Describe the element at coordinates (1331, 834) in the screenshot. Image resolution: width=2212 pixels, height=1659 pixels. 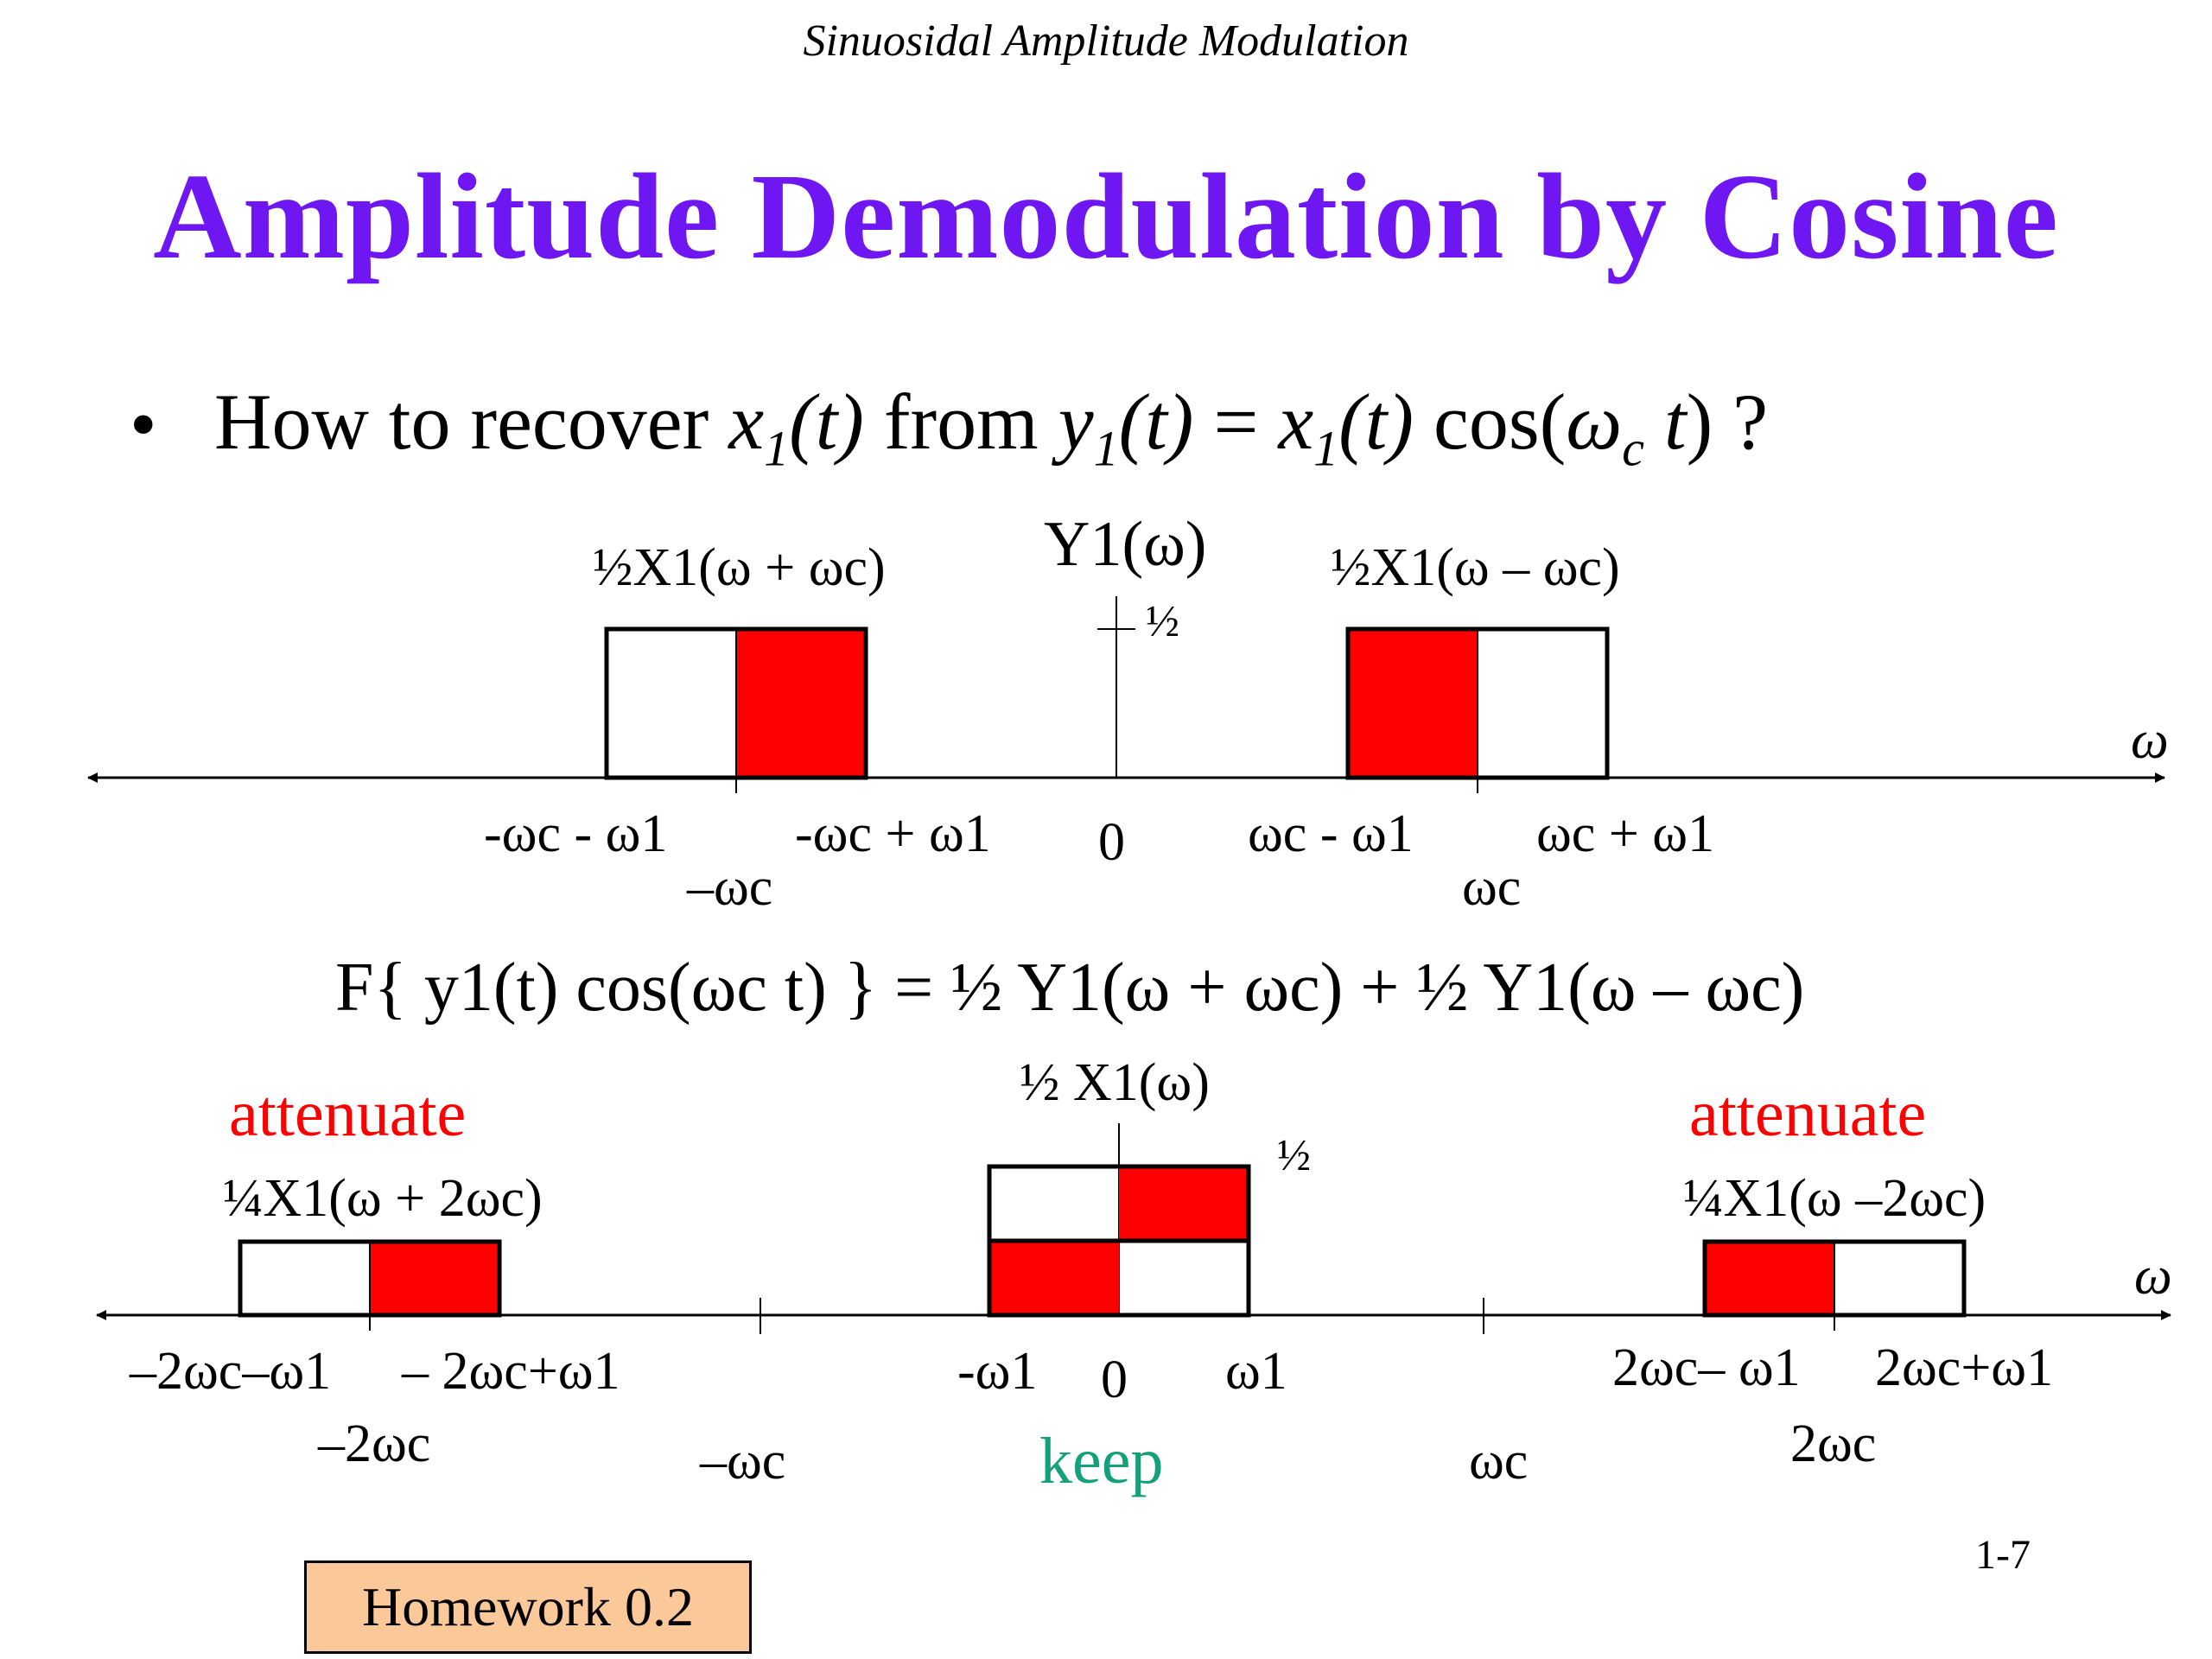
I see `tick-wc-minus-w1: ωc - ω1` at that location.